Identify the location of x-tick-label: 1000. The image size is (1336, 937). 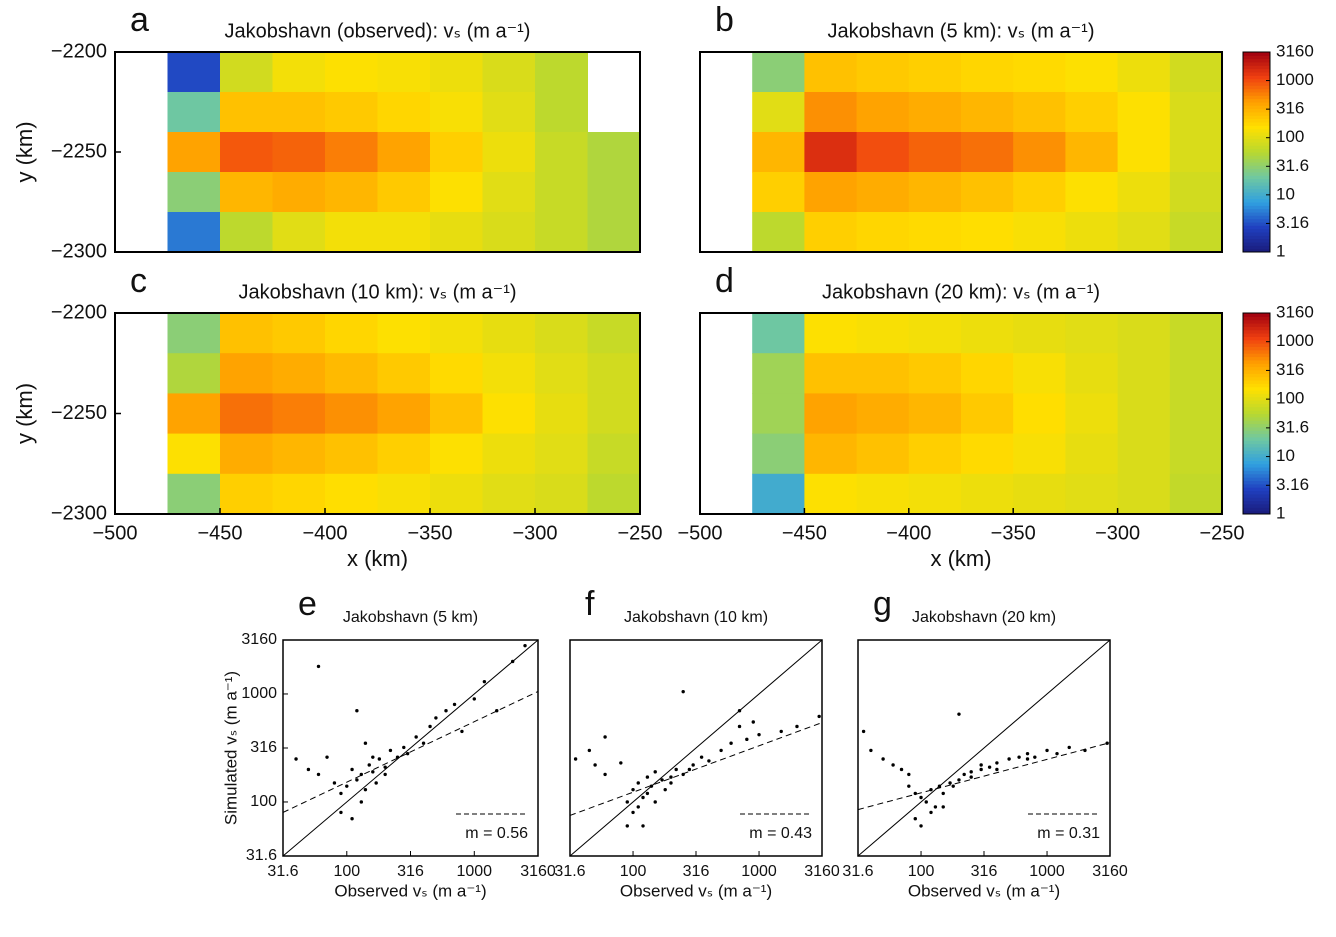
(1047, 871).